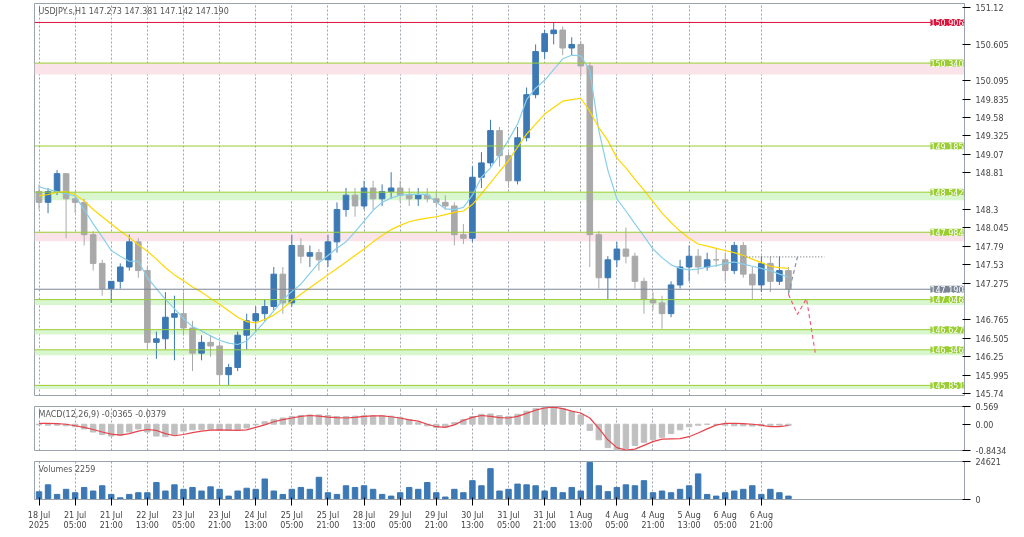  I want to click on y-tick-label: 147.53, so click(989, 266).